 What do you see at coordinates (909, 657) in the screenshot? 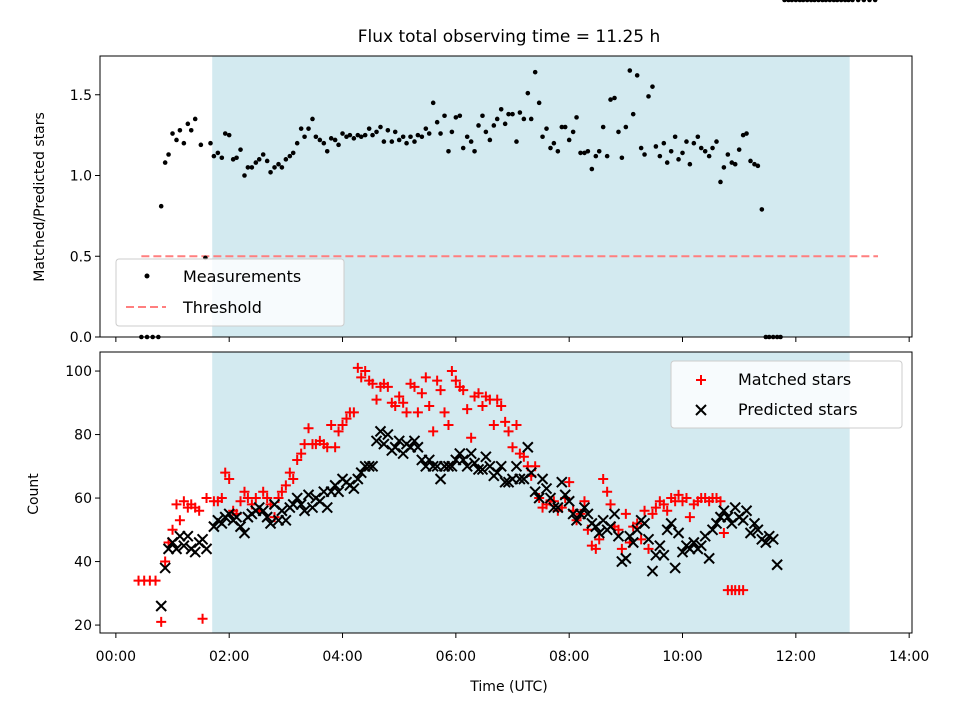
I see `count-x-tick-label: 14:00` at bounding box center [909, 657].